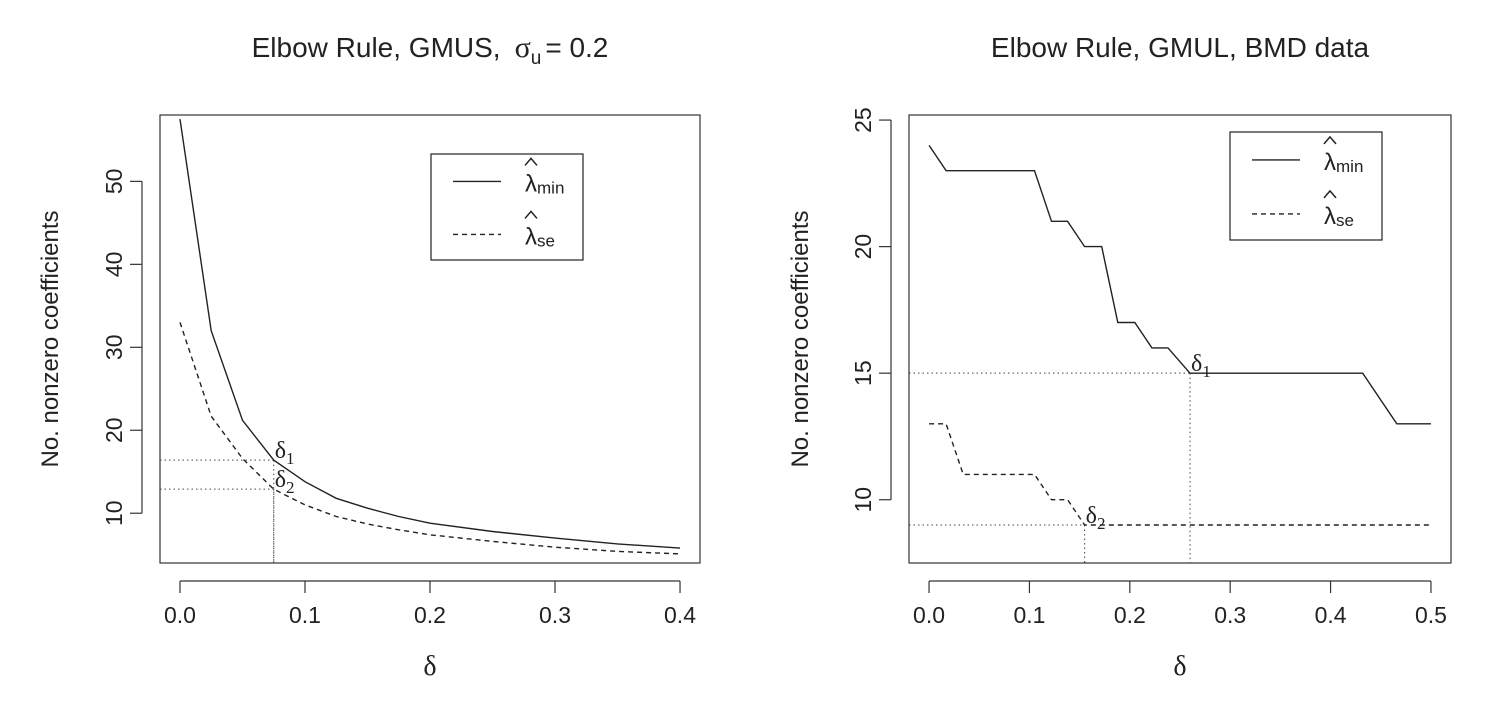  I want to click on chart-title: Elbow Rule, GMUS, σu = 0.2, so click(430, 50).